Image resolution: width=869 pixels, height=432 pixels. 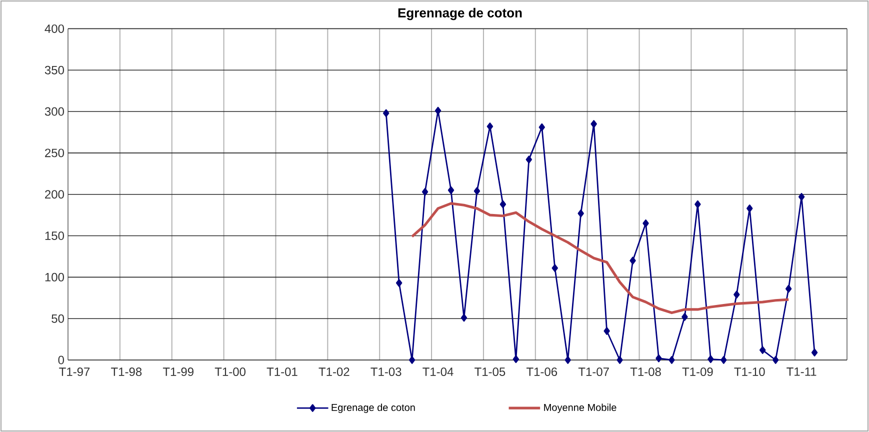 I want to click on x-tick-label: T1-09, so click(x=697, y=372).